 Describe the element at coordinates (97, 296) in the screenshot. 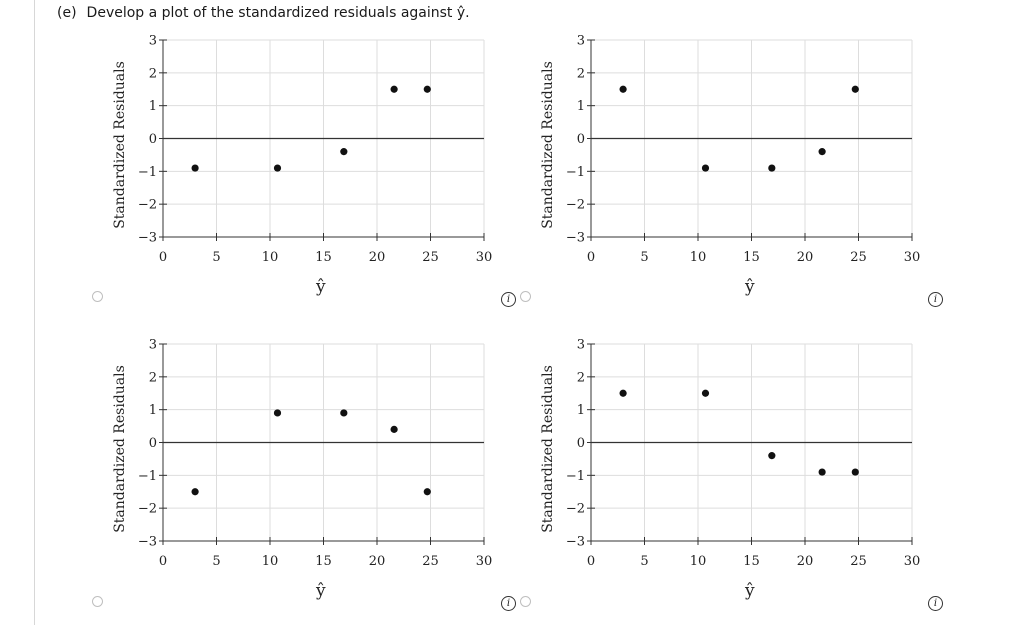

I see `radio-option-a` at that location.